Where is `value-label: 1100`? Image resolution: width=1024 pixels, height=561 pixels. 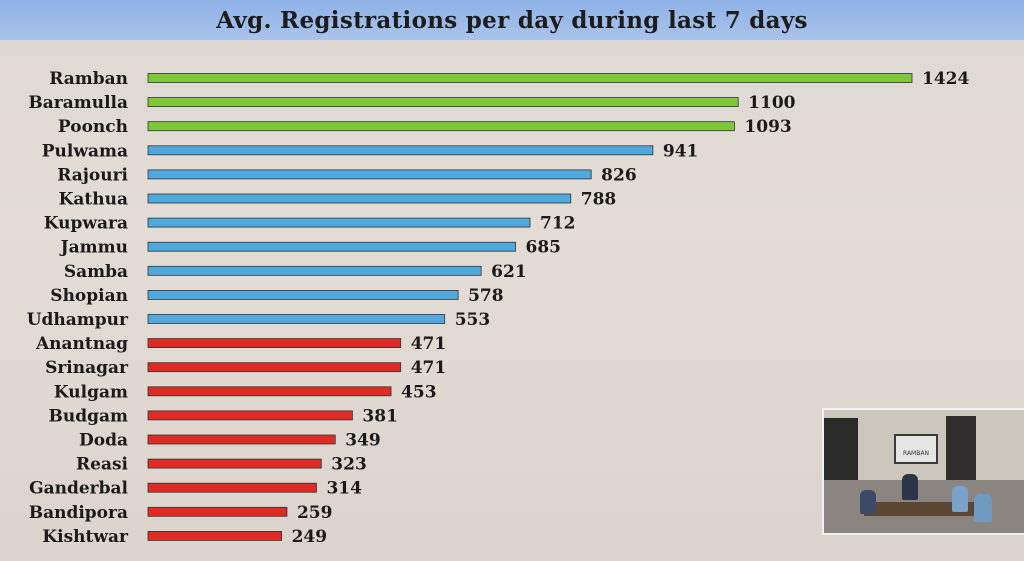
value-label: 1100 is located at coordinates (771, 103).